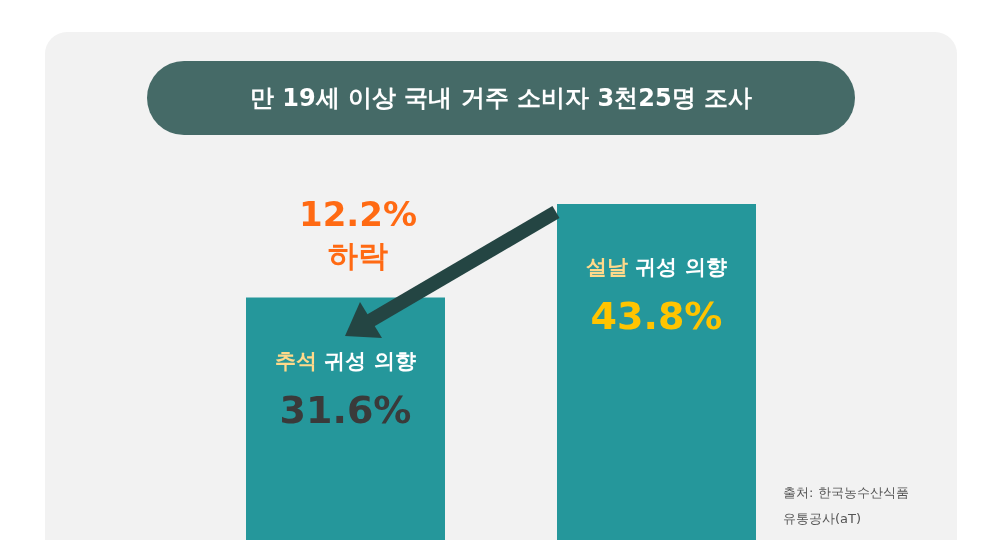 The width and height of the screenshot is (1002, 540). I want to click on x-tick-label: 설날 귀성 의향, so click(656, 267).